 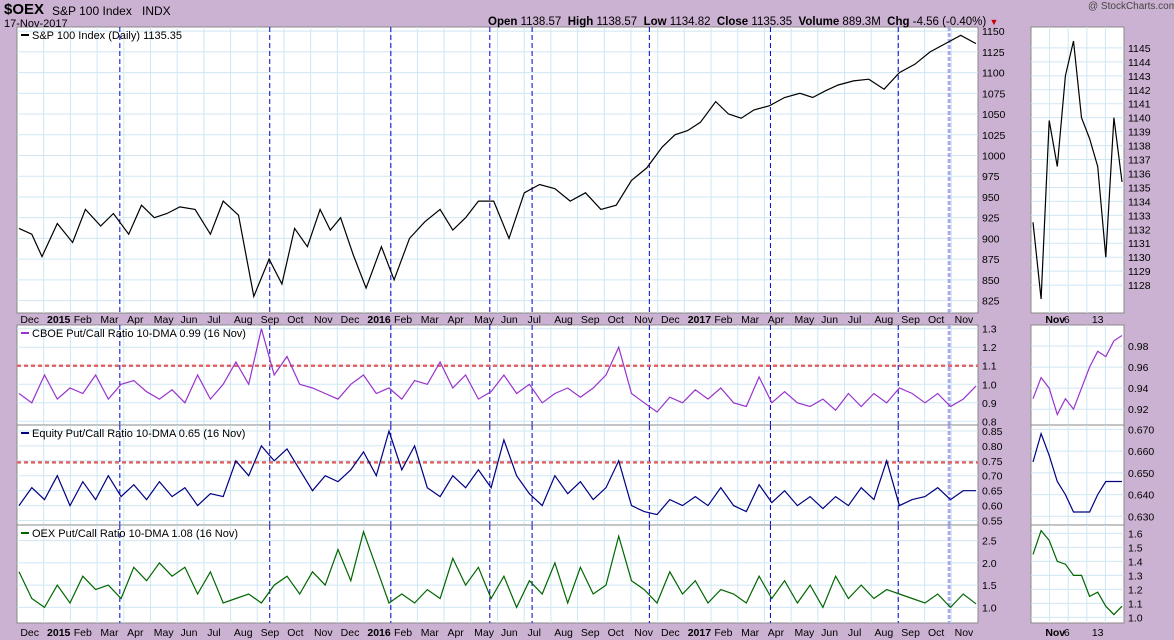 What do you see at coordinates (992, 492) in the screenshot?
I see `equity-ytick-label: 0.65` at bounding box center [992, 492].